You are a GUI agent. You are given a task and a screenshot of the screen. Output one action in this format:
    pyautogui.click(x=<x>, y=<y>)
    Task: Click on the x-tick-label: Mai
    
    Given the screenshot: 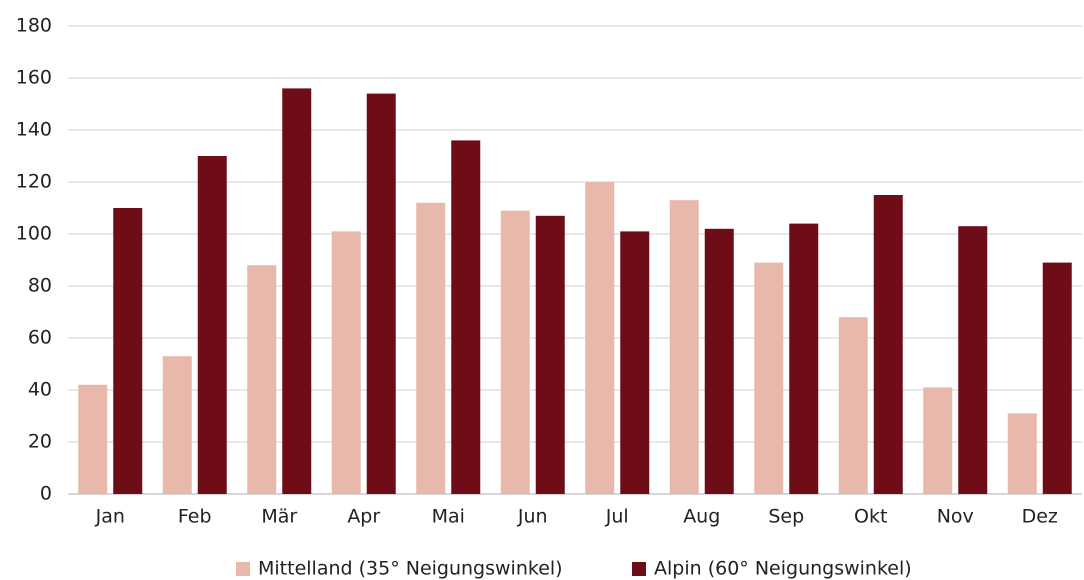 What is the action you would take?
    pyautogui.click(x=448, y=517)
    